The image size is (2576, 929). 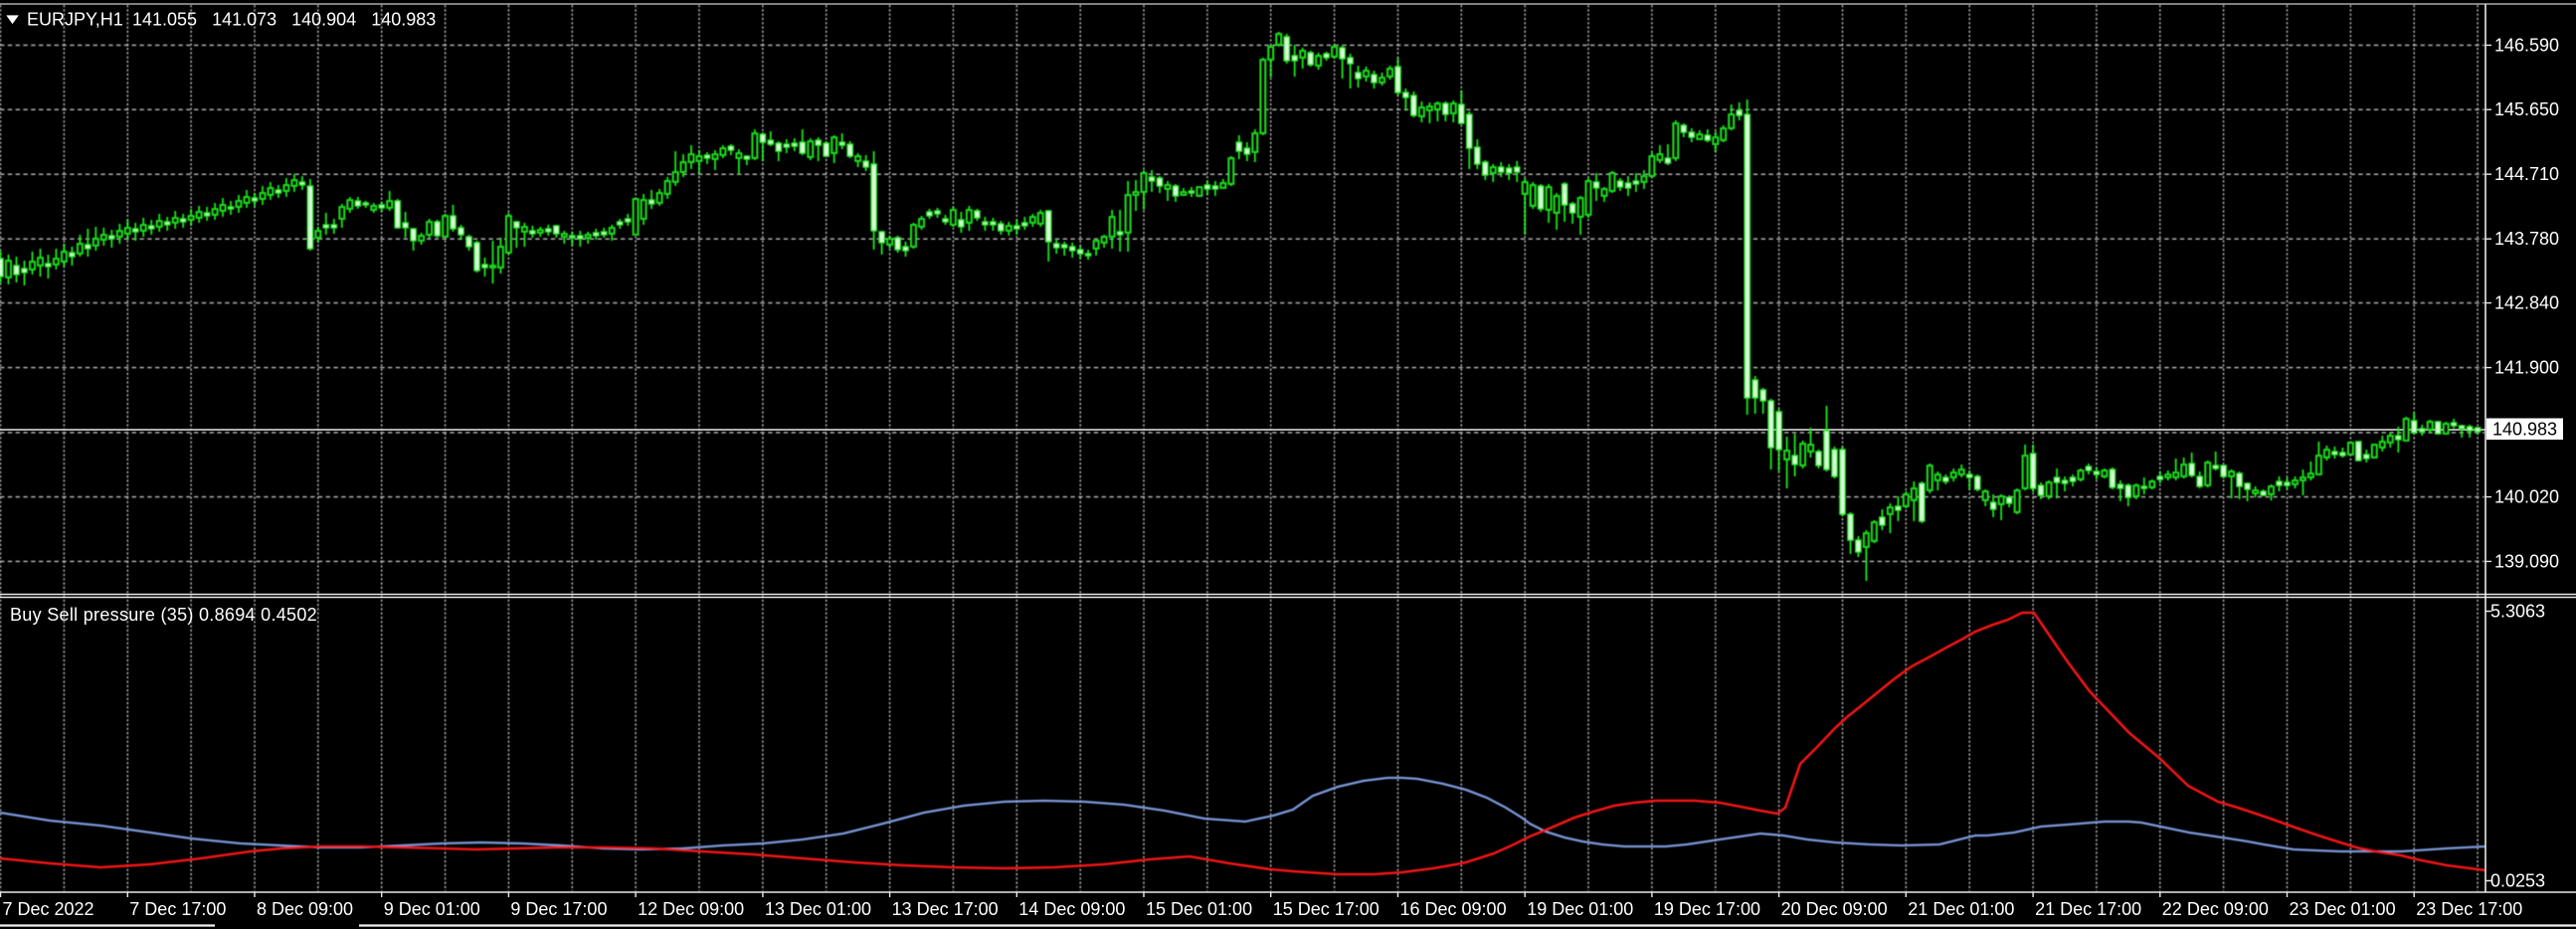 What do you see at coordinates (432, 909) in the screenshot?
I see `svg-text: 9 Dec 01:00` at bounding box center [432, 909].